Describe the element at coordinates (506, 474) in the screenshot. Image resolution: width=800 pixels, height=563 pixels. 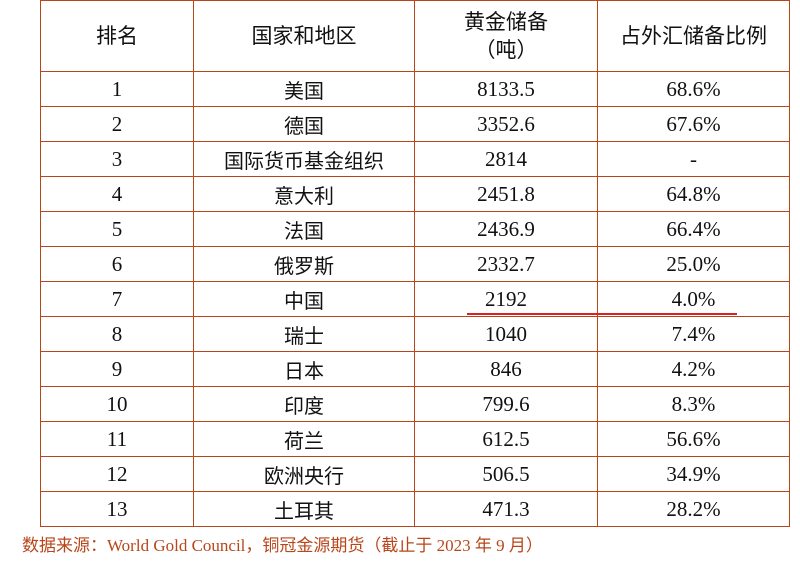
I see `cell-reserve: 506.5` at that location.